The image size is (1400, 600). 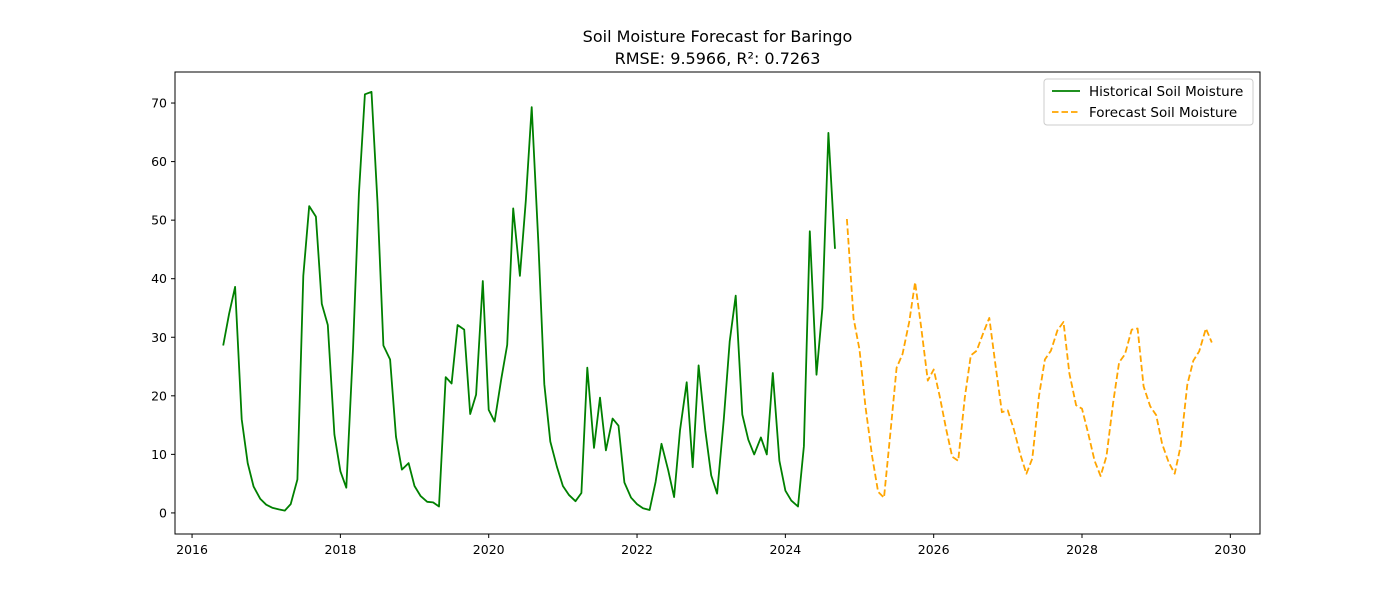 What do you see at coordinates (159, 220) in the screenshot?
I see `y-tick-label: 50` at bounding box center [159, 220].